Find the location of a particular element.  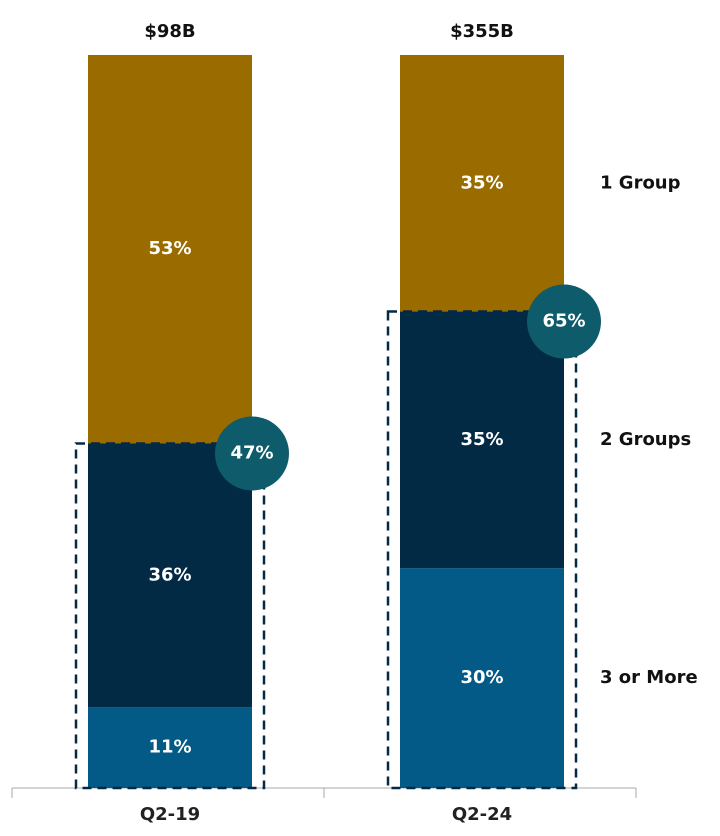

value-label: 53% is located at coordinates (169, 248).